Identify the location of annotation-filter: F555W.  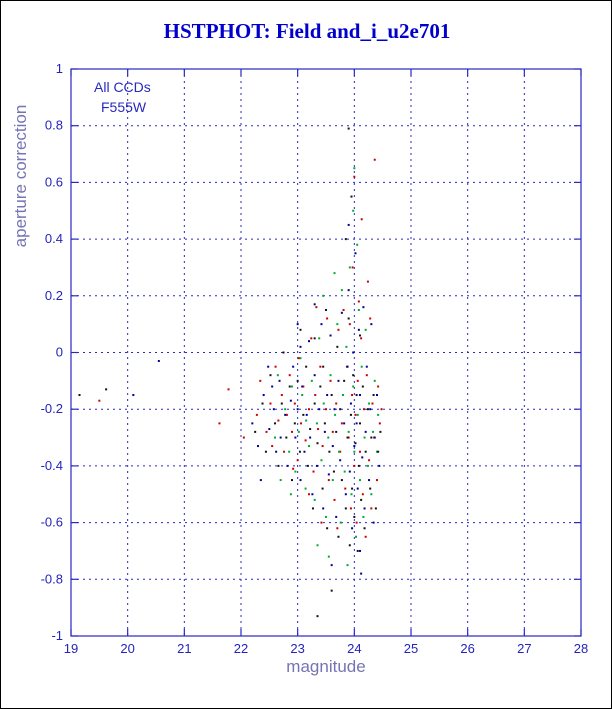
(124, 107).